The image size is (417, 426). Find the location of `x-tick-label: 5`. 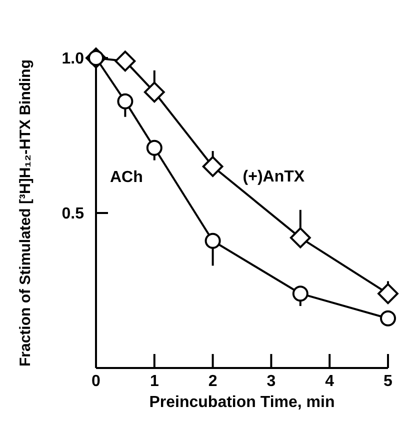

x-tick-label: 5 is located at coordinates (388, 381).